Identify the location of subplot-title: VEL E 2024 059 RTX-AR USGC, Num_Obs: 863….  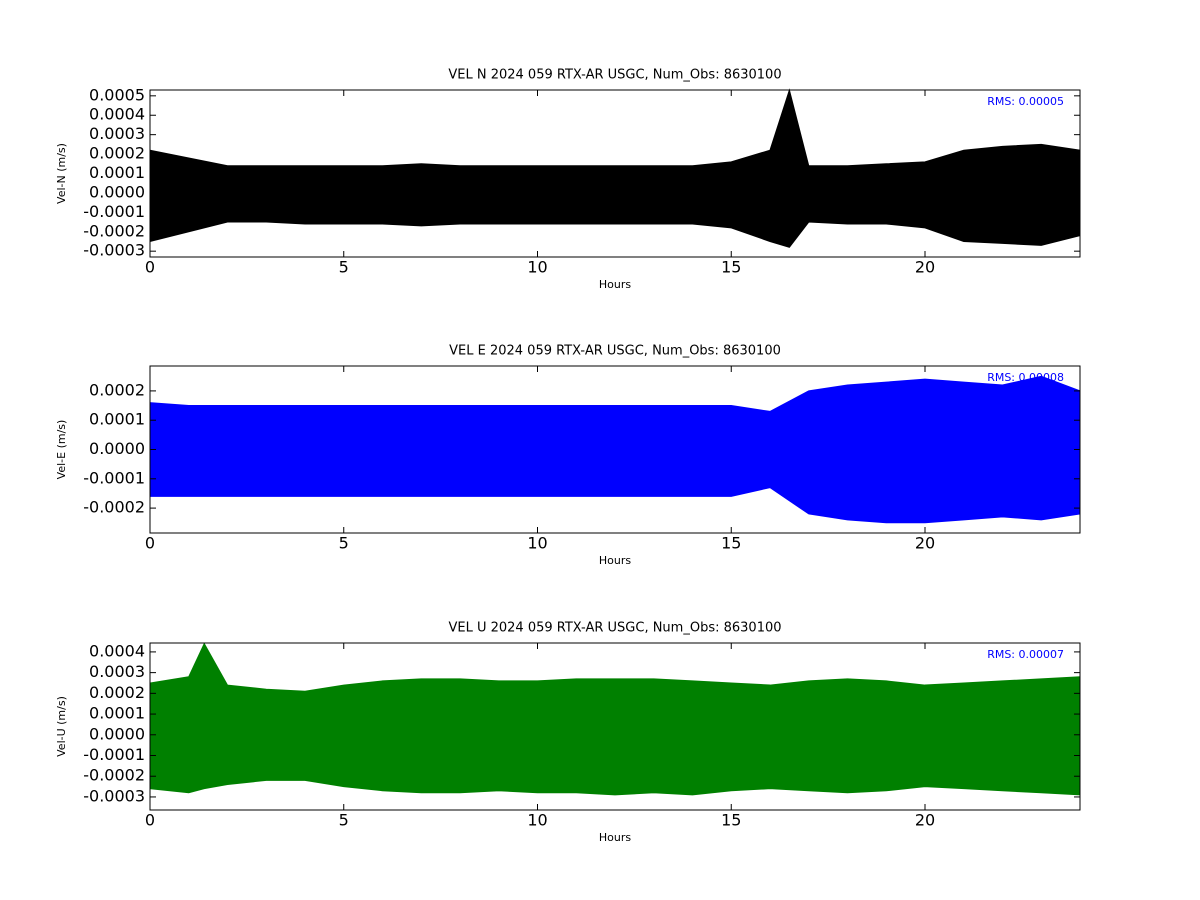
(615, 351).